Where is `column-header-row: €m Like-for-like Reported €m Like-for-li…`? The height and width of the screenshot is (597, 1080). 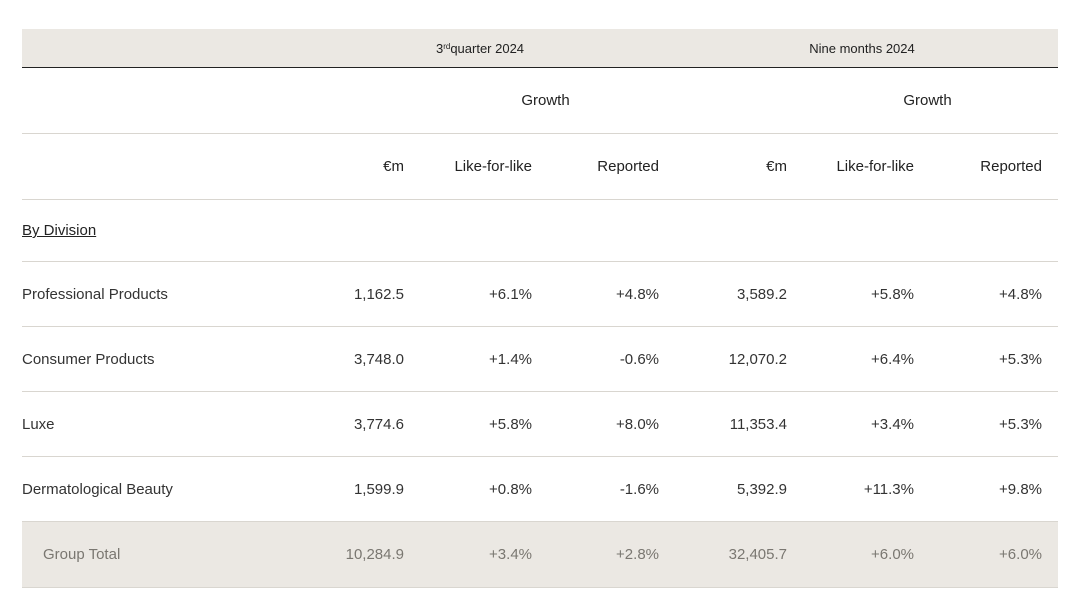
column-header-row: €m Like-for-like Reported €m Like-for-li… is located at coordinates (540, 167).